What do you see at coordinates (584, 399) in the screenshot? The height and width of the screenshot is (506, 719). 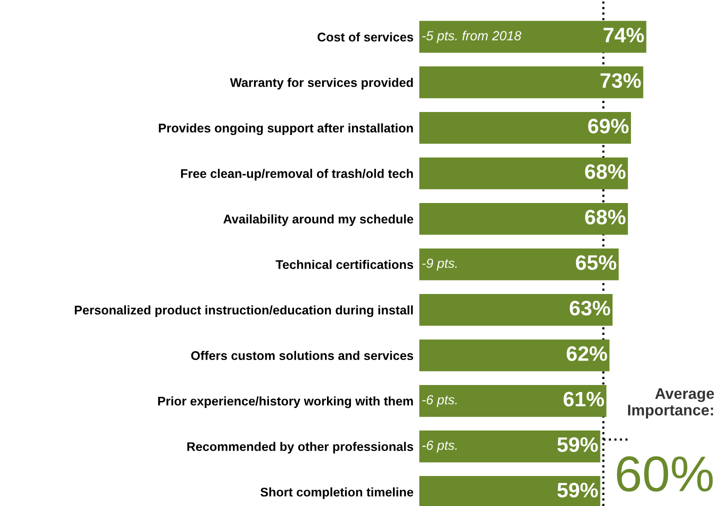 I see `data-label: 61%` at bounding box center [584, 399].